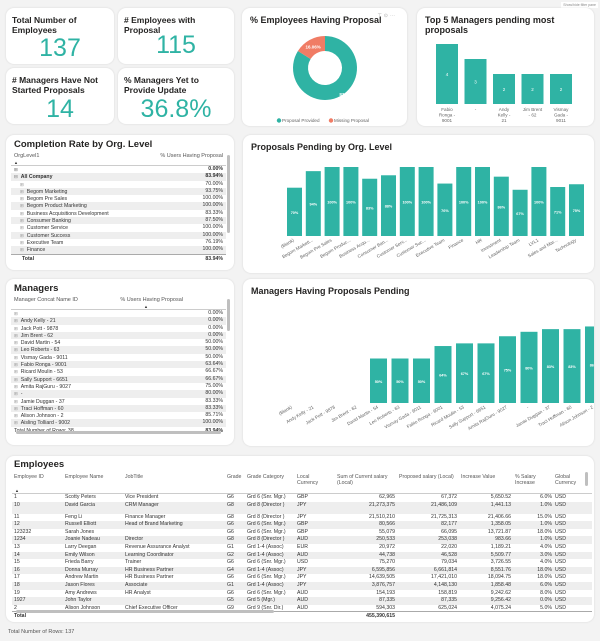 The width and height of the screenshot is (600, 641). I want to click on matrix-row: ⊞ Andy Kelly - 21 0.00%, so click(118, 321).